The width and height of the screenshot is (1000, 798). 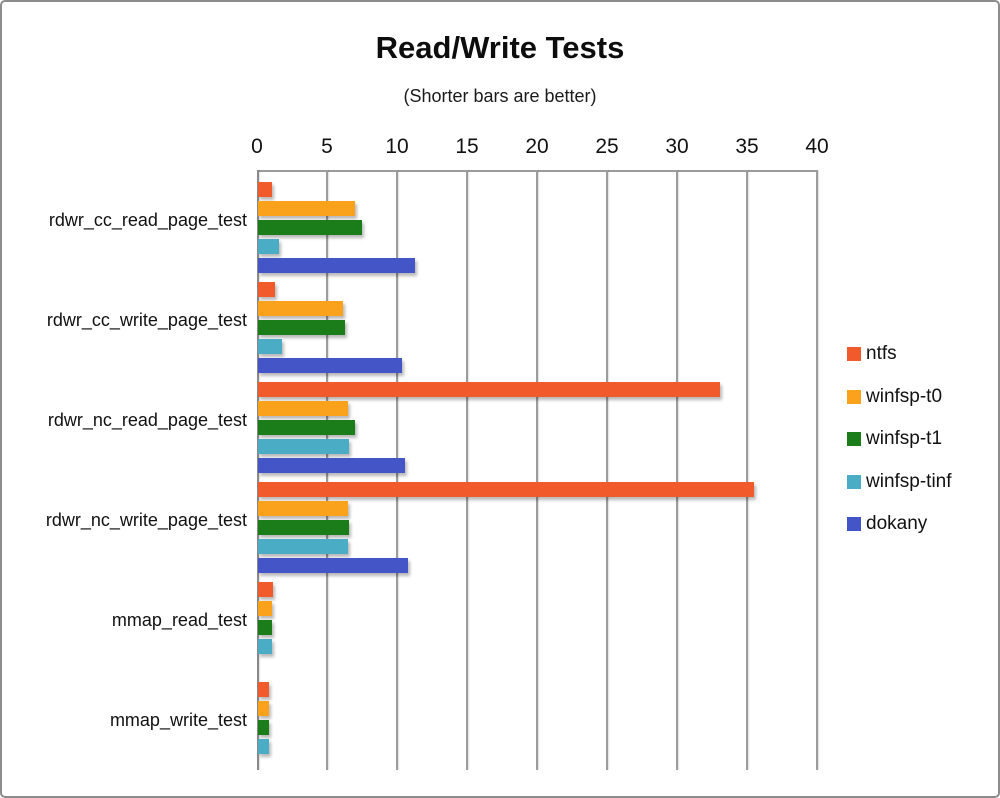 I want to click on category-label: rdwr_cc_read_page_test, so click(x=147, y=219).